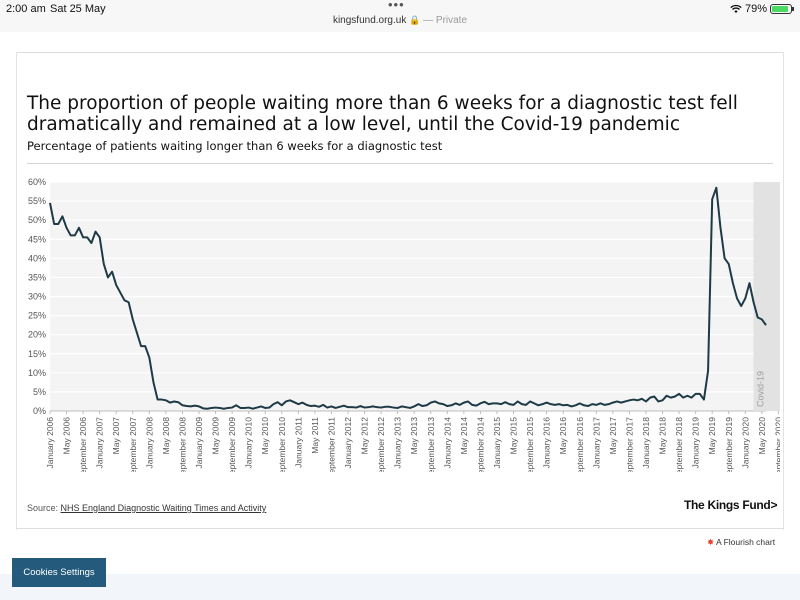  What do you see at coordinates (232, 444) in the screenshot?
I see `x-tick-label: September 2009` at bounding box center [232, 444].